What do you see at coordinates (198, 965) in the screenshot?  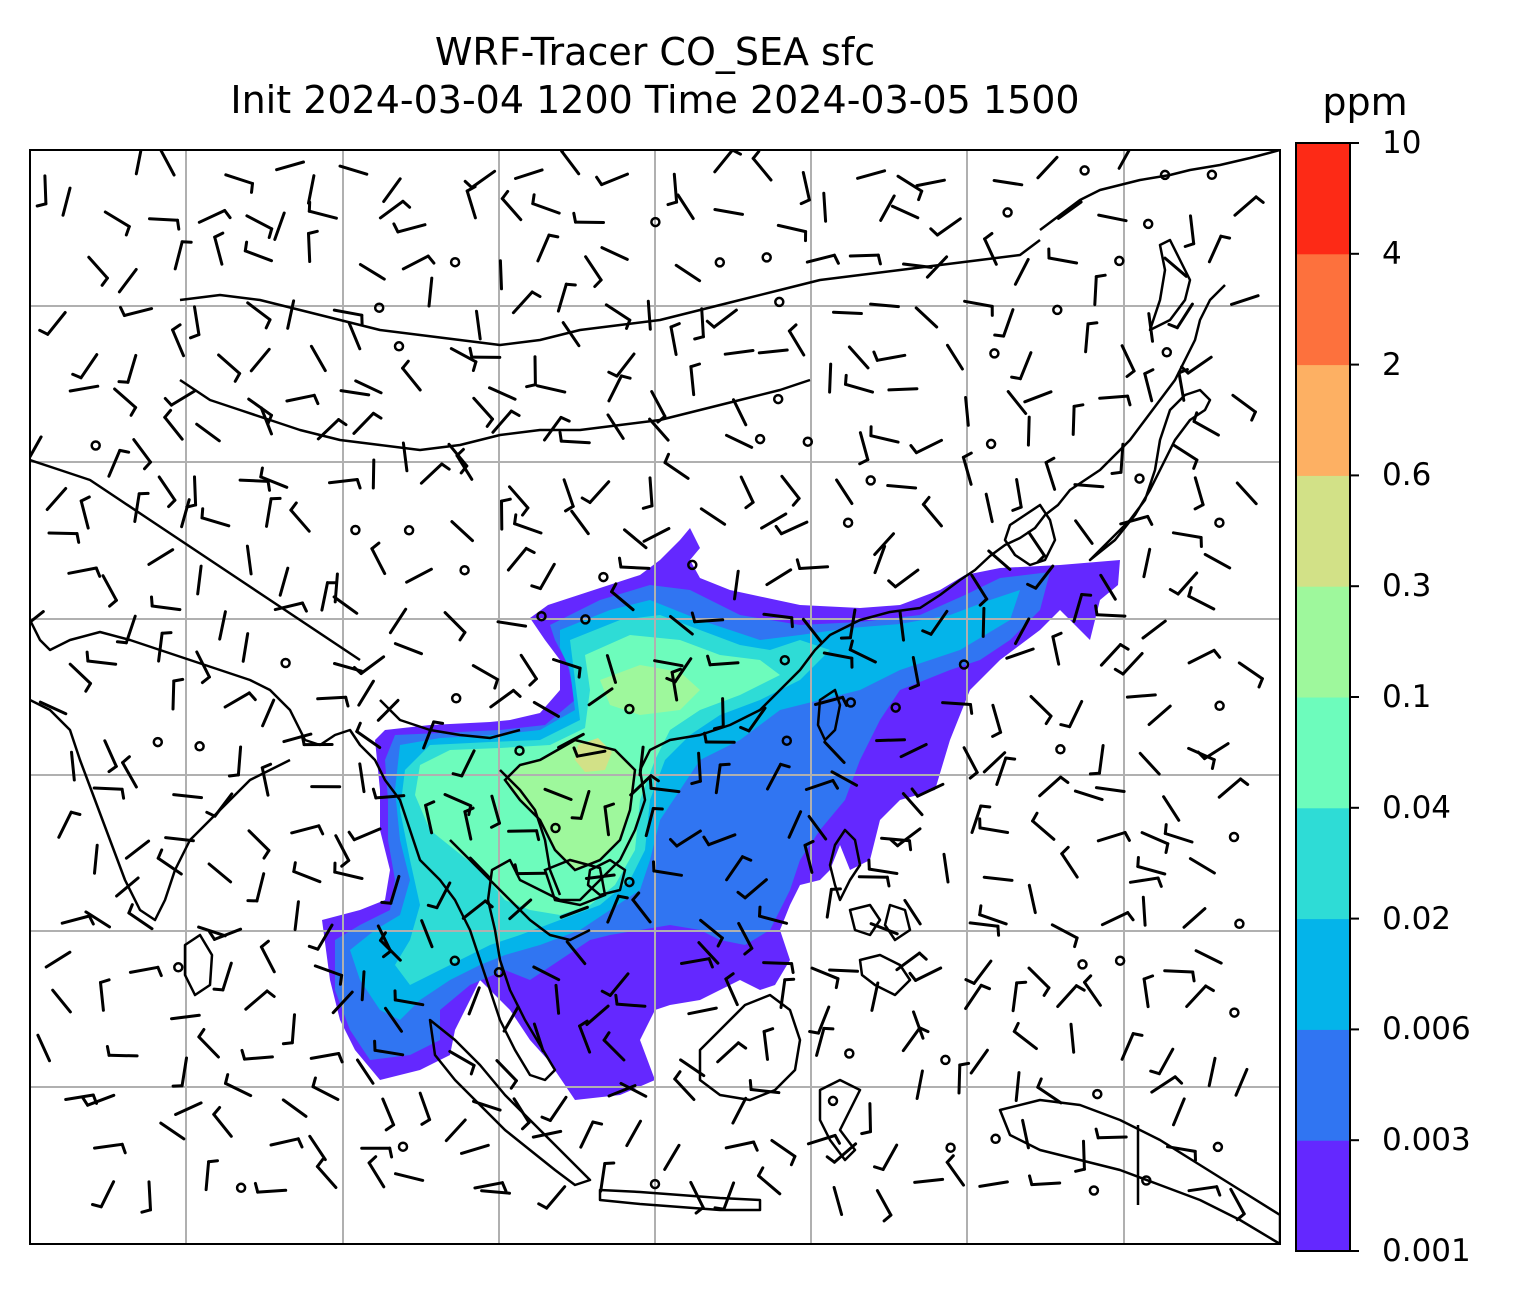 I see `sri-lanka` at bounding box center [198, 965].